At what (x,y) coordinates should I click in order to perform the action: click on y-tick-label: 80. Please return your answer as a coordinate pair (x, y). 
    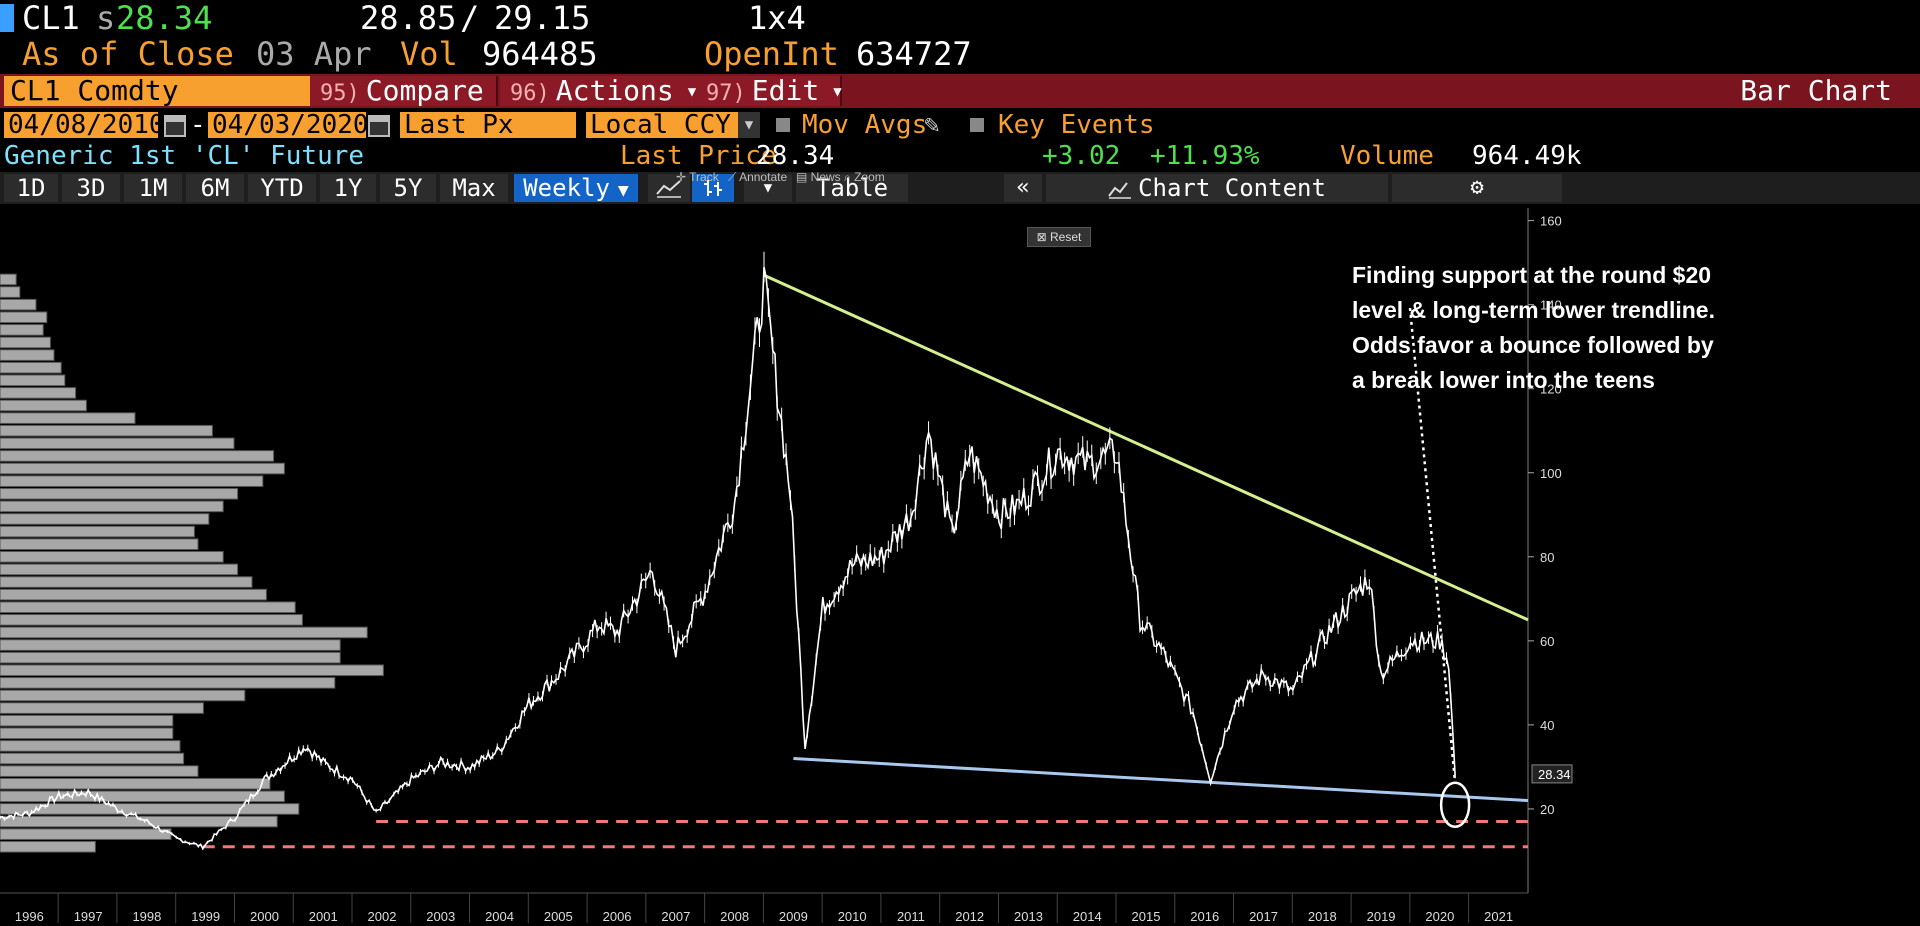
    Looking at the image, I should click on (1547, 557).